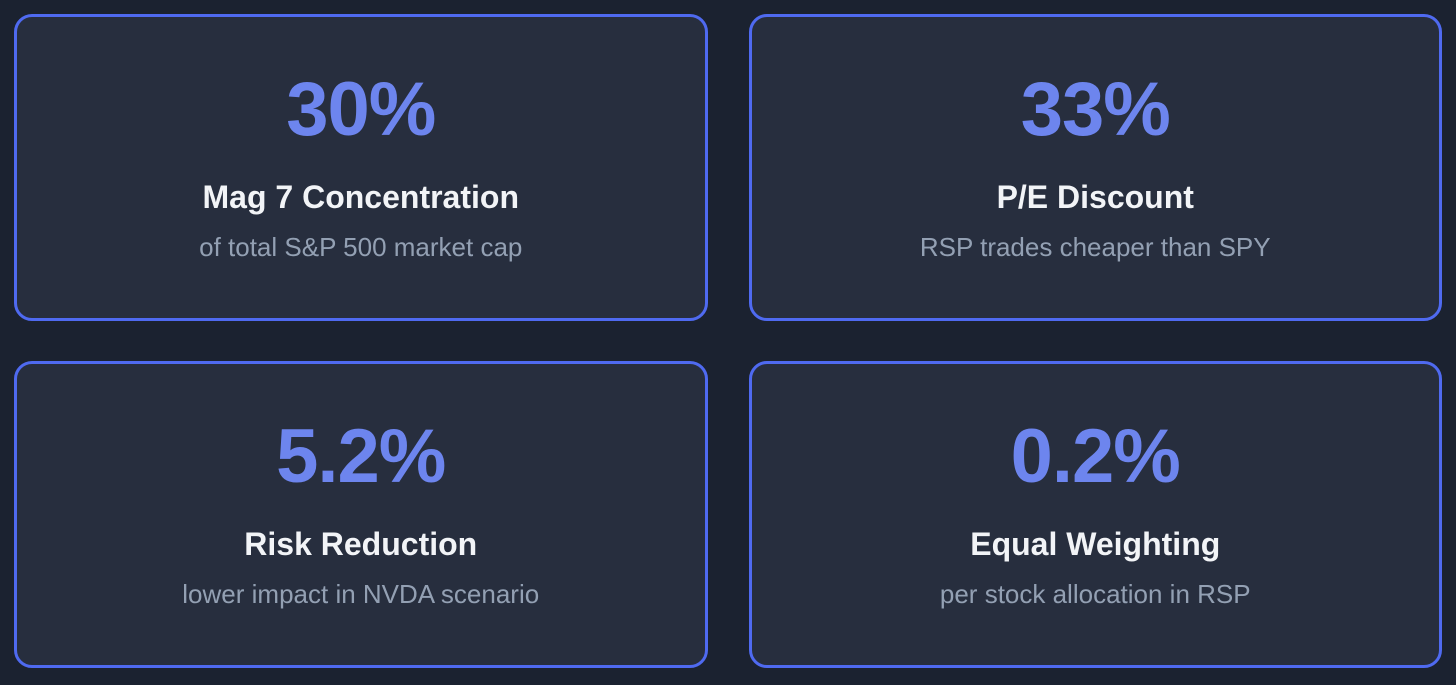  Describe the element at coordinates (1095, 543) in the screenshot. I see `stat-title: Equal Weighting` at that location.